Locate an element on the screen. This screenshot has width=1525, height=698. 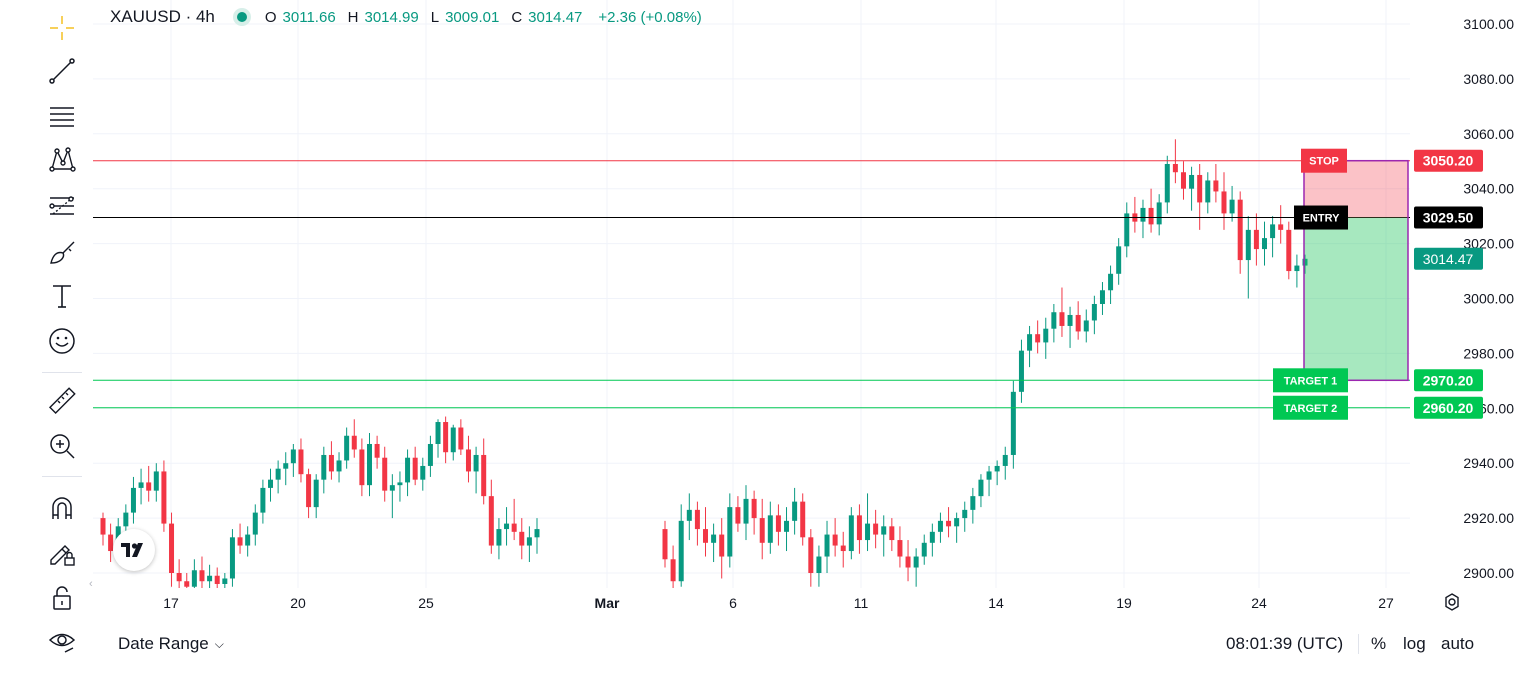
log-toggle: log is located at coordinates (1414, 644).